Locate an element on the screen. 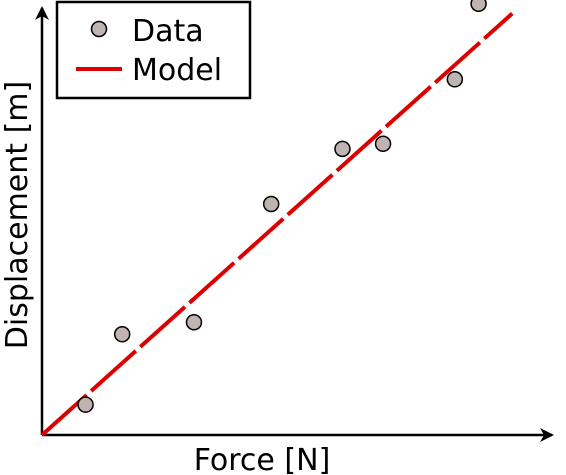 Image resolution: width=566 pixels, height=475 pixels. legend-box is located at coordinates (153, 50).